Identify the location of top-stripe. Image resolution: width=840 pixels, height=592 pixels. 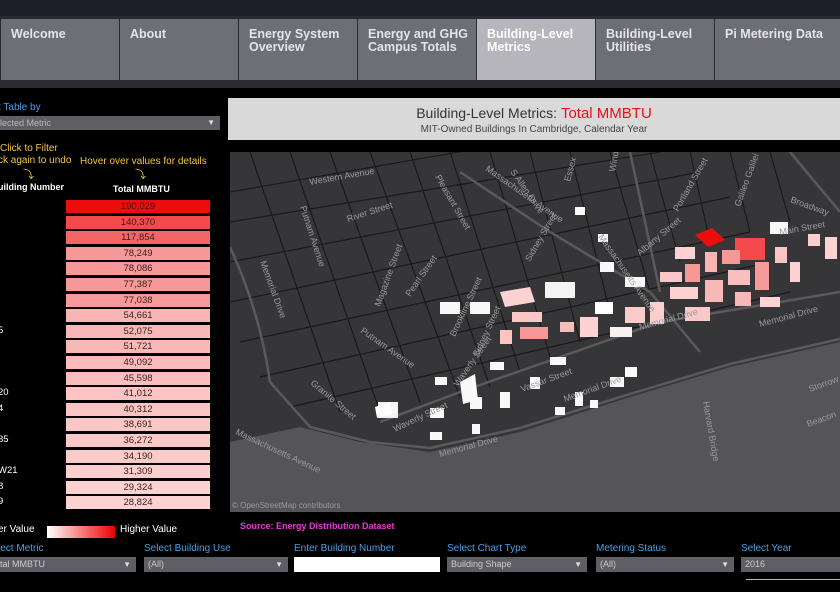
(420, 8).